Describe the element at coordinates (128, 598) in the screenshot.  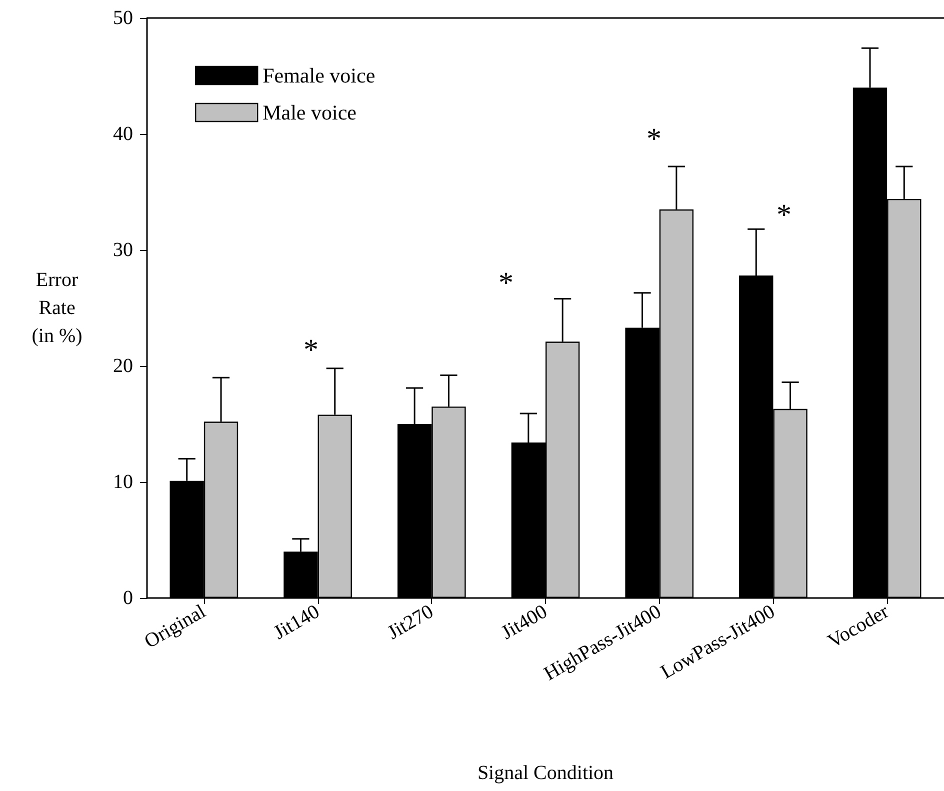
I see `y-tick-label: 0` at that location.